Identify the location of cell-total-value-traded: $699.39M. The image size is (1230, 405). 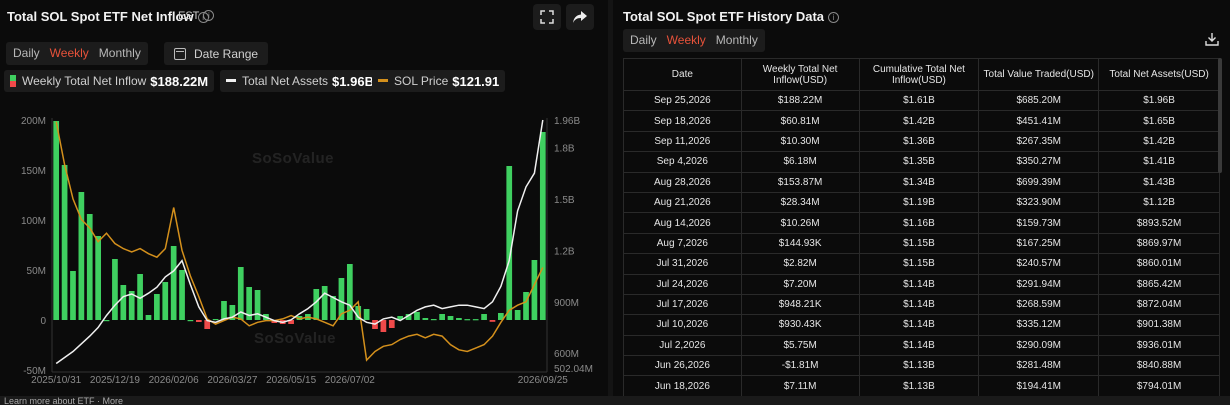
(1039, 182).